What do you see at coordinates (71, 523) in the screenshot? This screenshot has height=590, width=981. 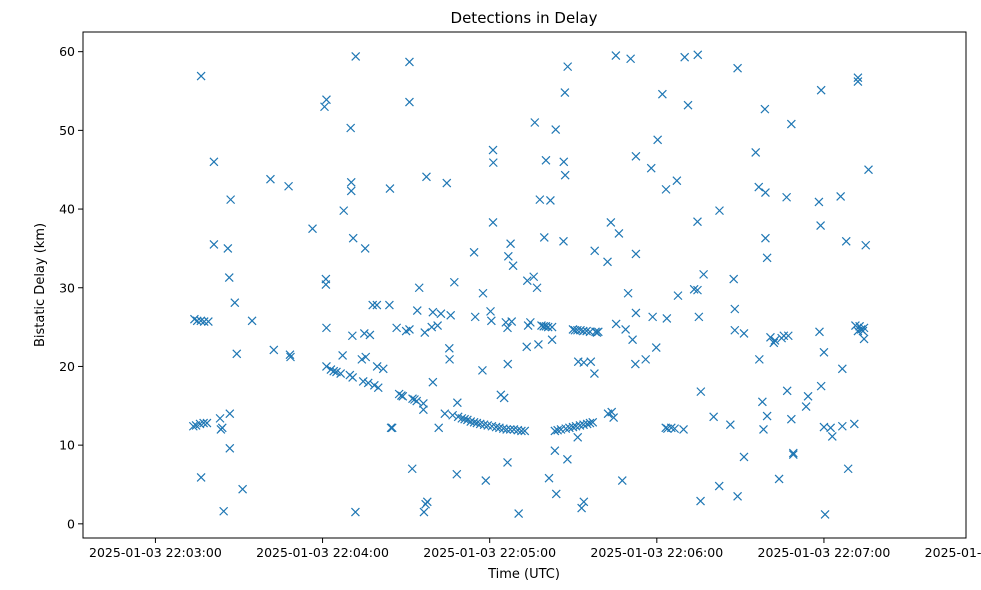 I see `y-tick-label: 0` at bounding box center [71, 523].